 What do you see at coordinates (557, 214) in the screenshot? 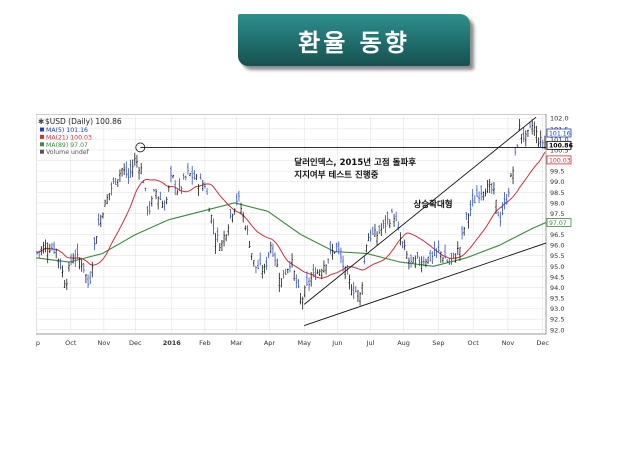
I see `y-tick-label: 97.5` at bounding box center [557, 214].